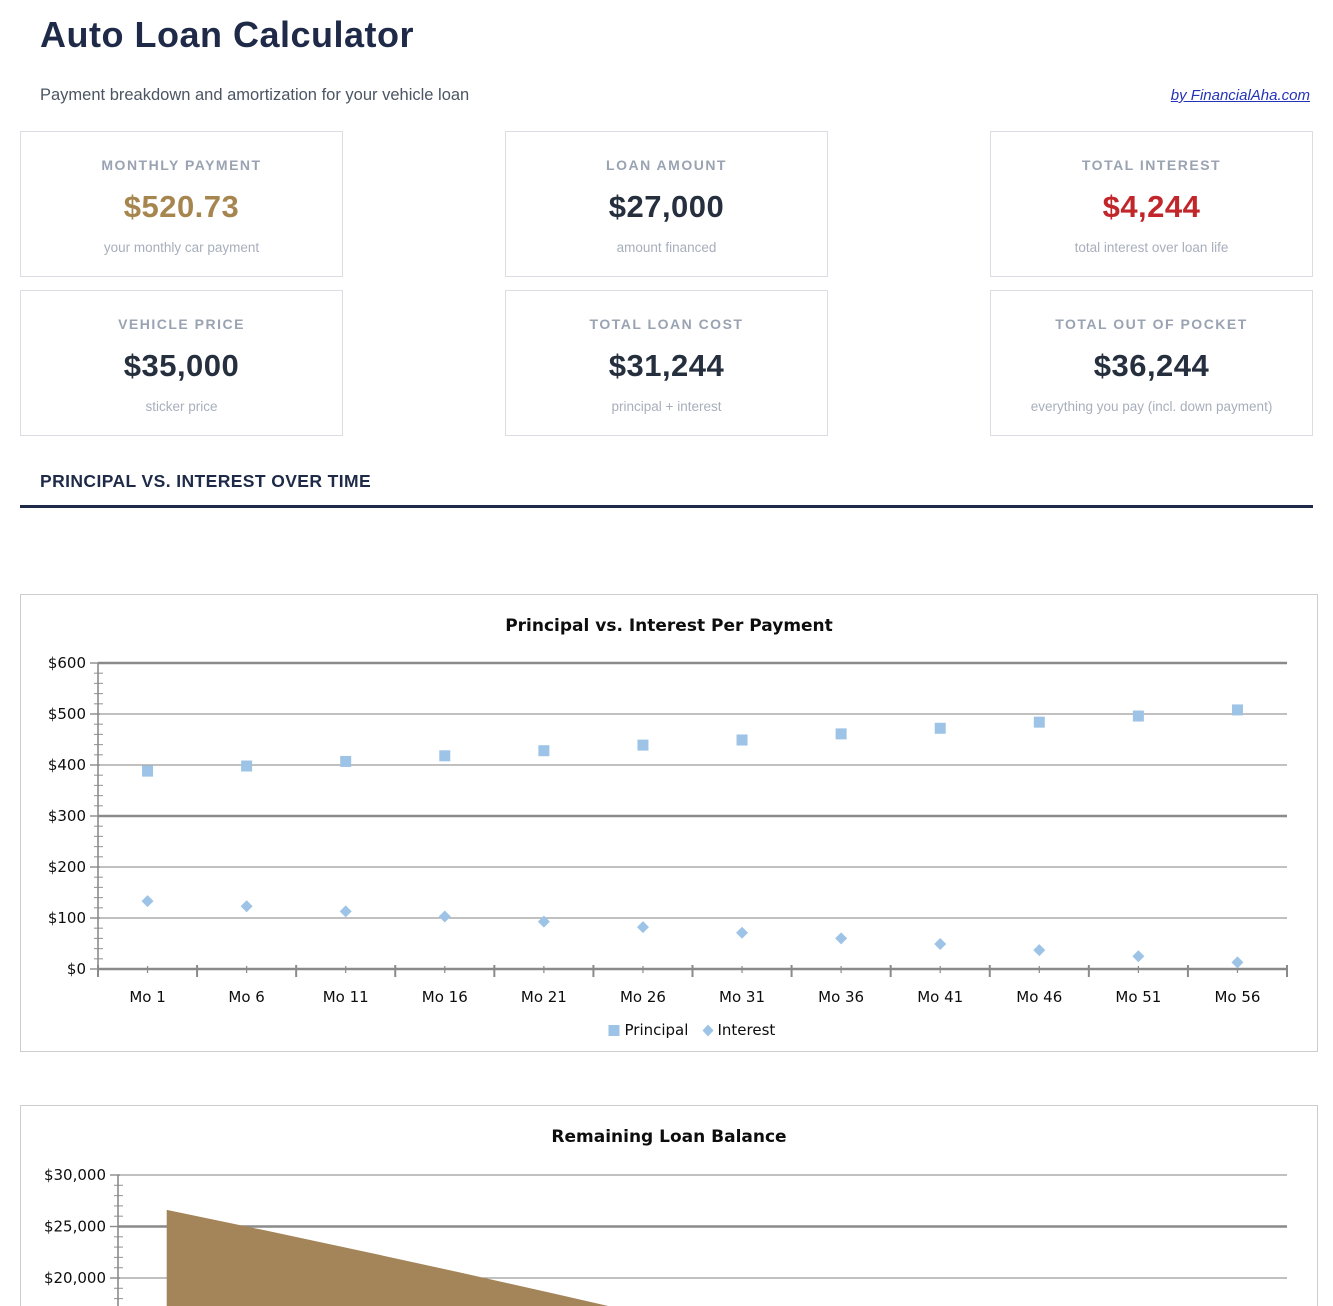  Describe the element at coordinates (75, 1278) in the screenshot. I see `svg-text: $20,000` at that location.